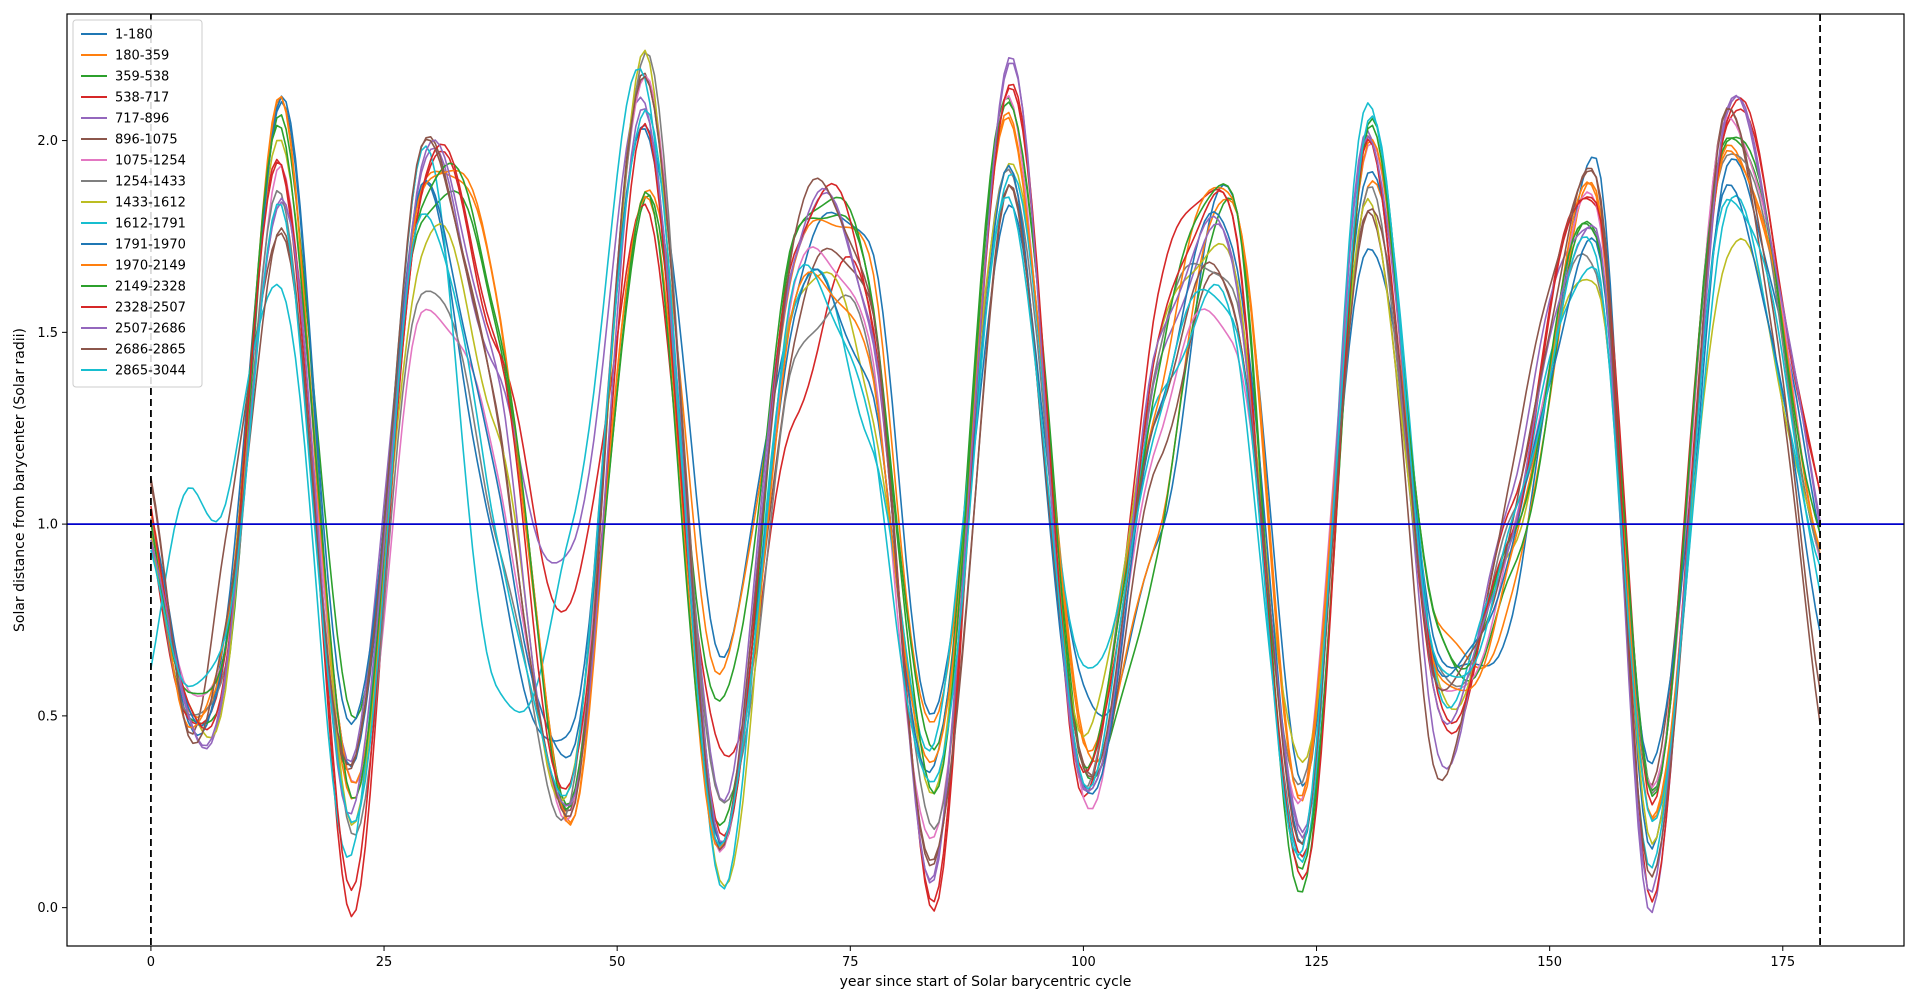 The width and height of the screenshot is (1920, 1003). What do you see at coordinates (150, 182) in the screenshot?
I see `legend-label: 1254-1433` at bounding box center [150, 182].